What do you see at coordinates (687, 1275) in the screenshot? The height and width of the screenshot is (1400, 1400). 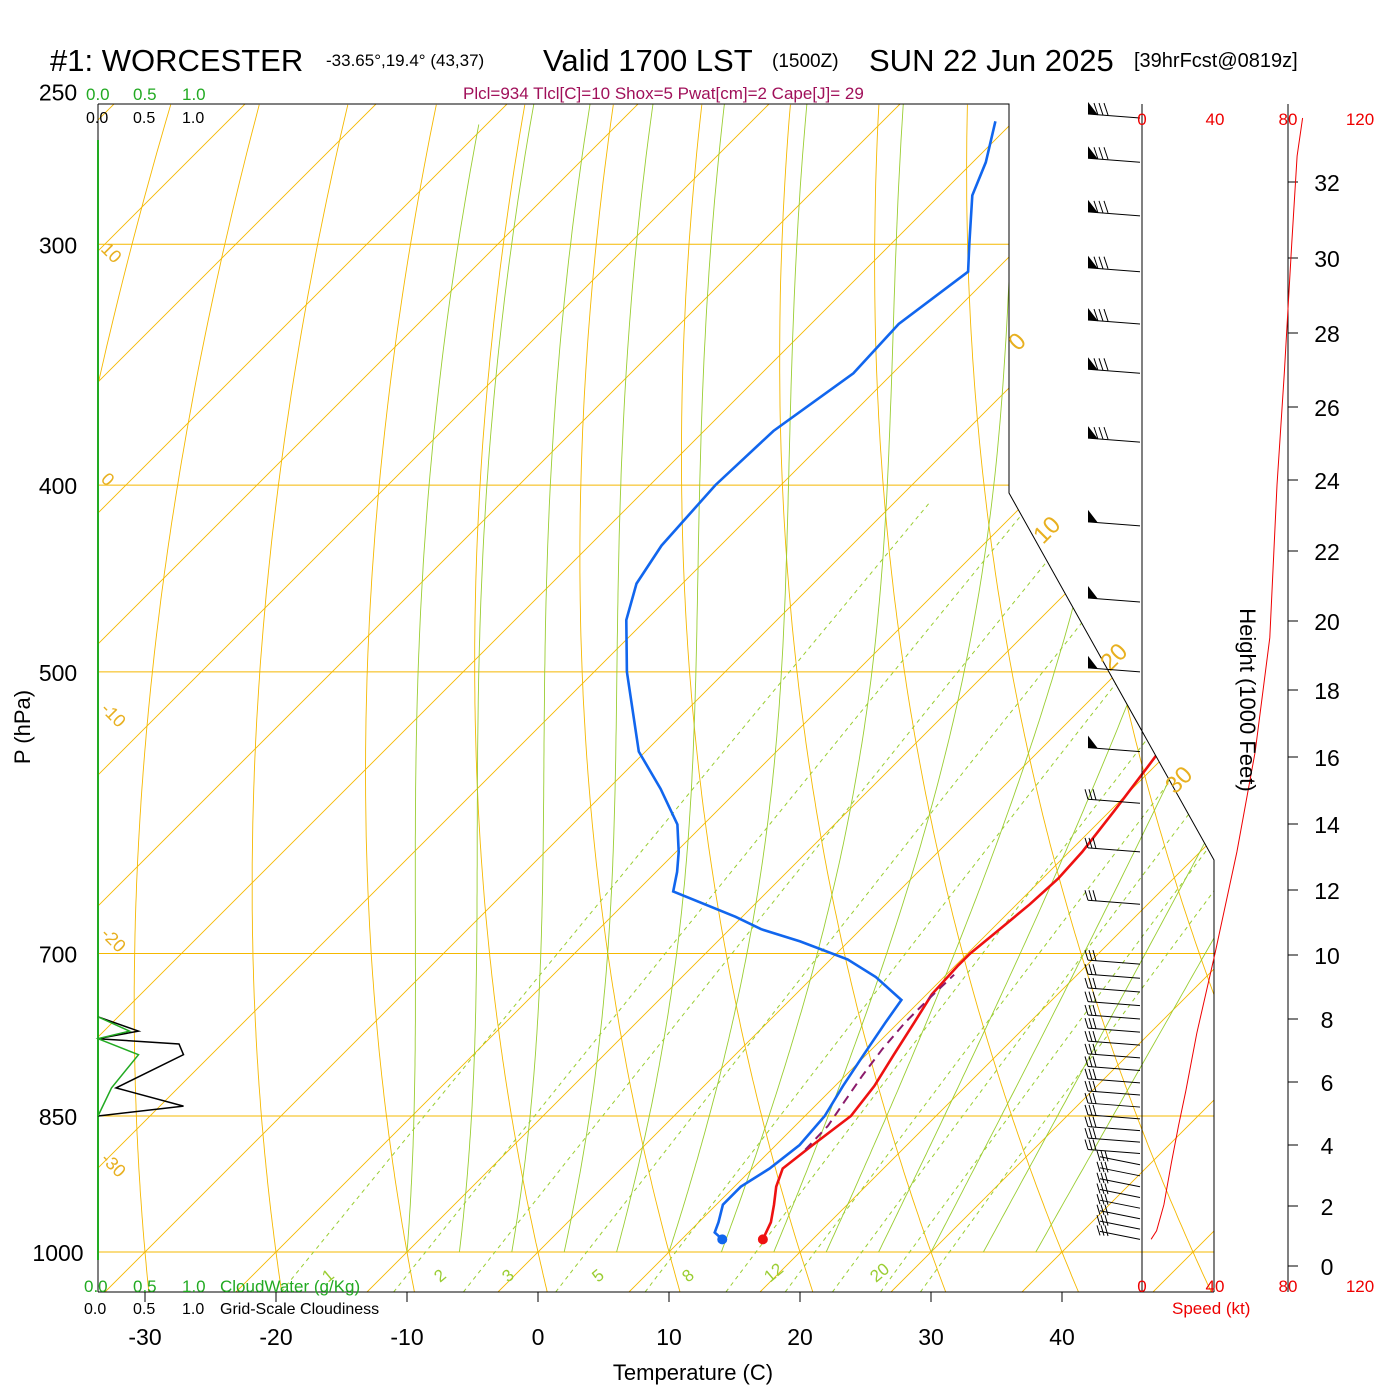 I see `mixing-ratio-label: 8` at bounding box center [687, 1275].